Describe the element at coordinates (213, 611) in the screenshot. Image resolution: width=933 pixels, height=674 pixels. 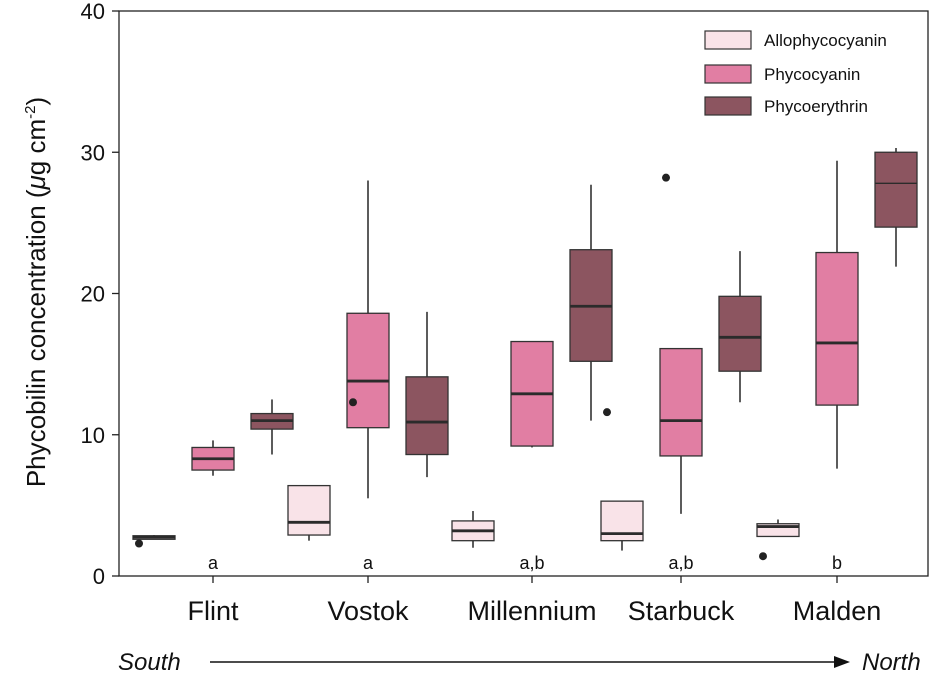
I see `x-category-label: Flint` at that location.